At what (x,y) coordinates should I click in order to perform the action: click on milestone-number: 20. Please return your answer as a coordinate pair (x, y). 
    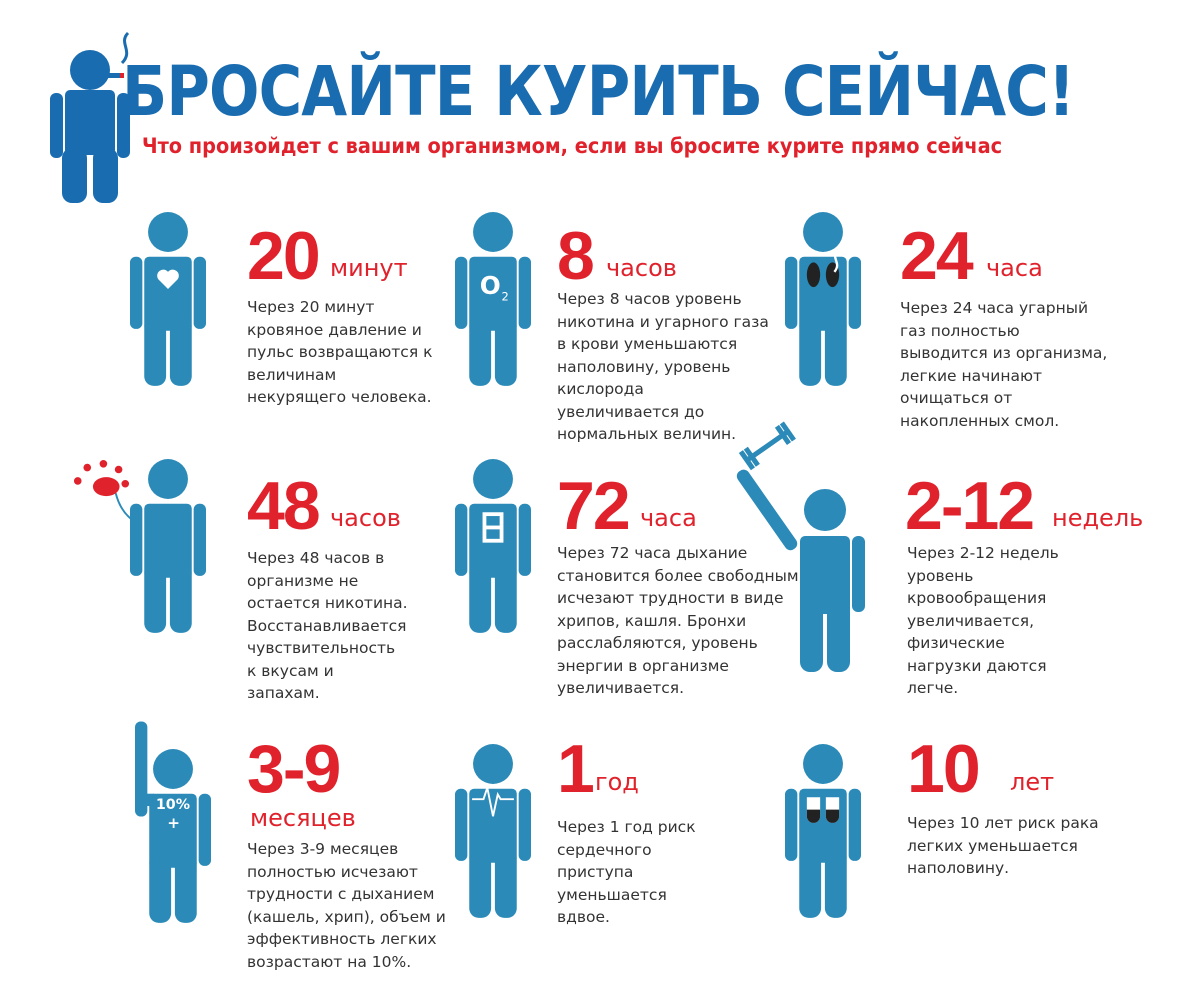
    Looking at the image, I should click on (284, 256).